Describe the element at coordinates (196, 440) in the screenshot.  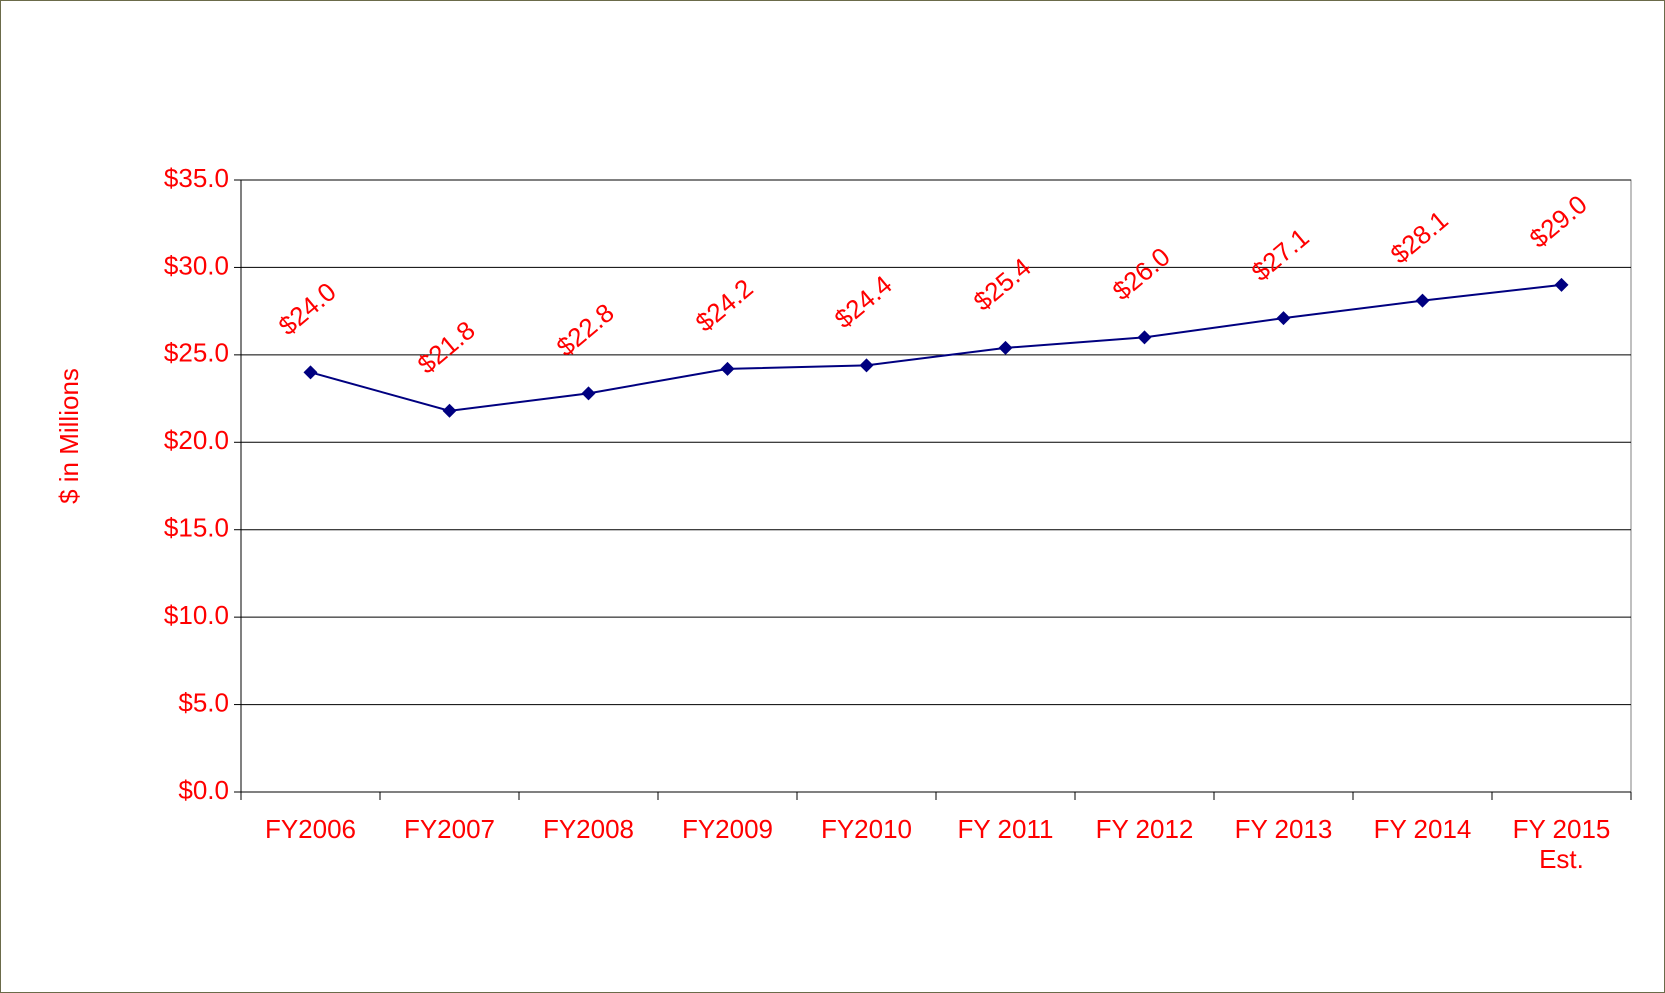
I see `y-tick-label: $20.0` at that location.